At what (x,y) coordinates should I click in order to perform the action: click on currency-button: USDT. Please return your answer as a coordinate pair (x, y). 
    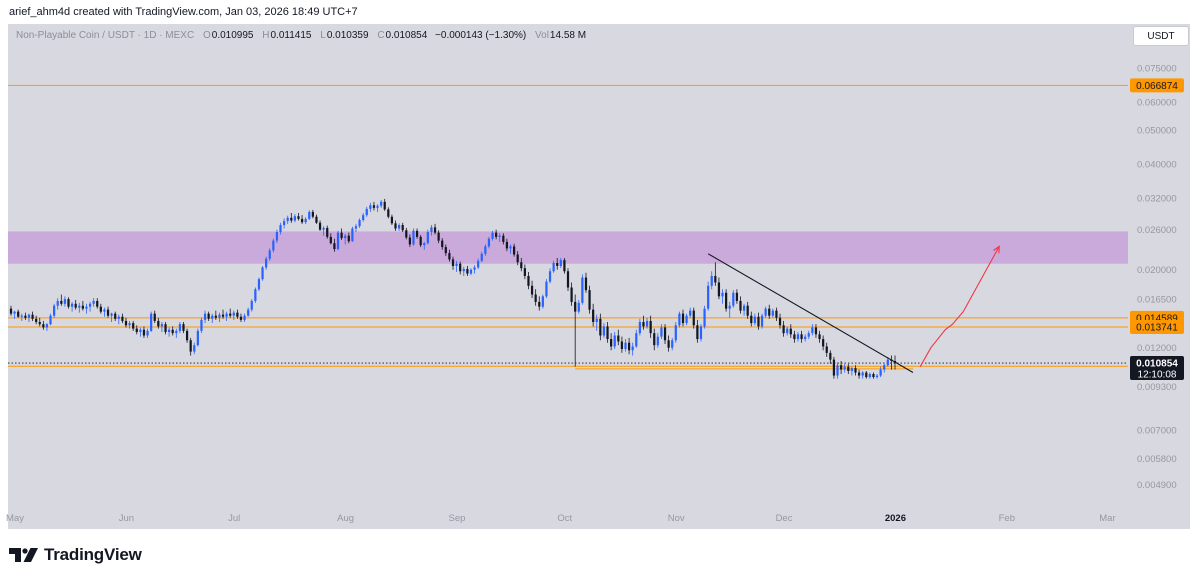
    Looking at the image, I should click on (1161, 36).